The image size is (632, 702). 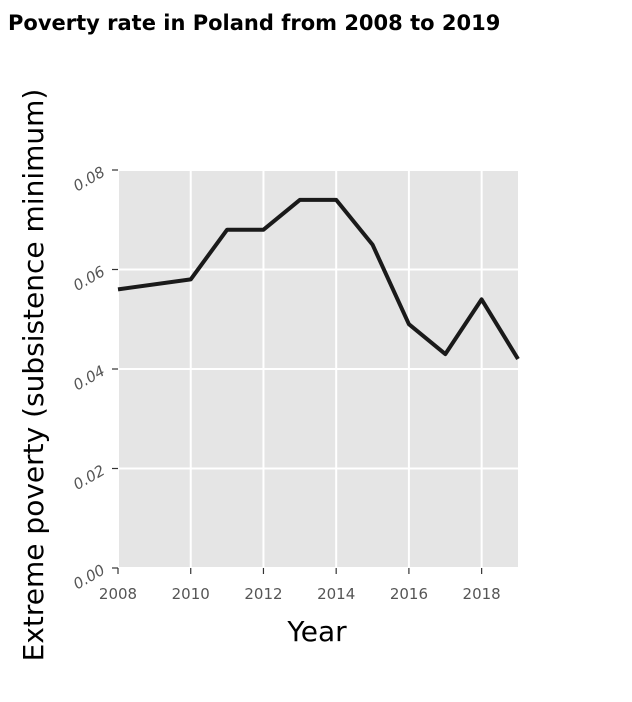 What do you see at coordinates (118, 594) in the screenshot?
I see `x-tick-label-2008: 2008` at bounding box center [118, 594].